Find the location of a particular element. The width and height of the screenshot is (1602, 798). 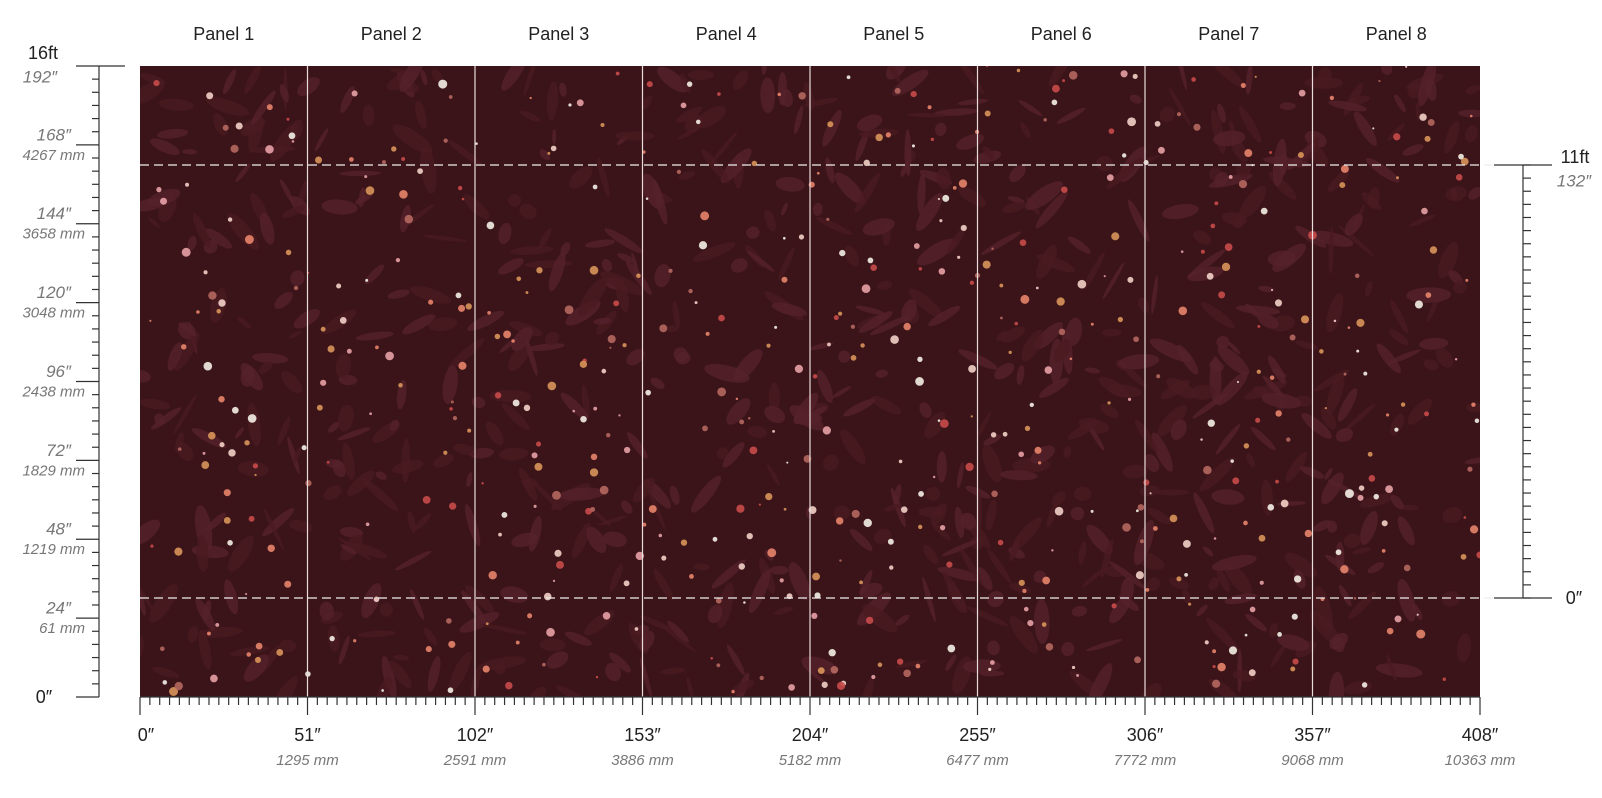

left-inch-label: 72″ is located at coordinates (59, 450).